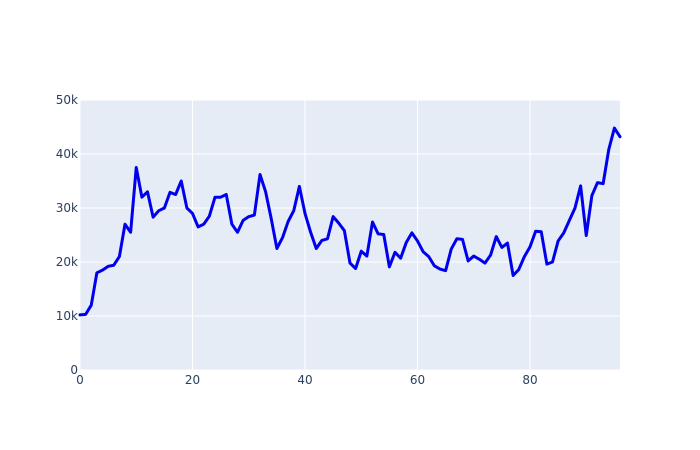  What do you see at coordinates (529, 380) in the screenshot?
I see `x-tick-label: 80` at bounding box center [529, 380].